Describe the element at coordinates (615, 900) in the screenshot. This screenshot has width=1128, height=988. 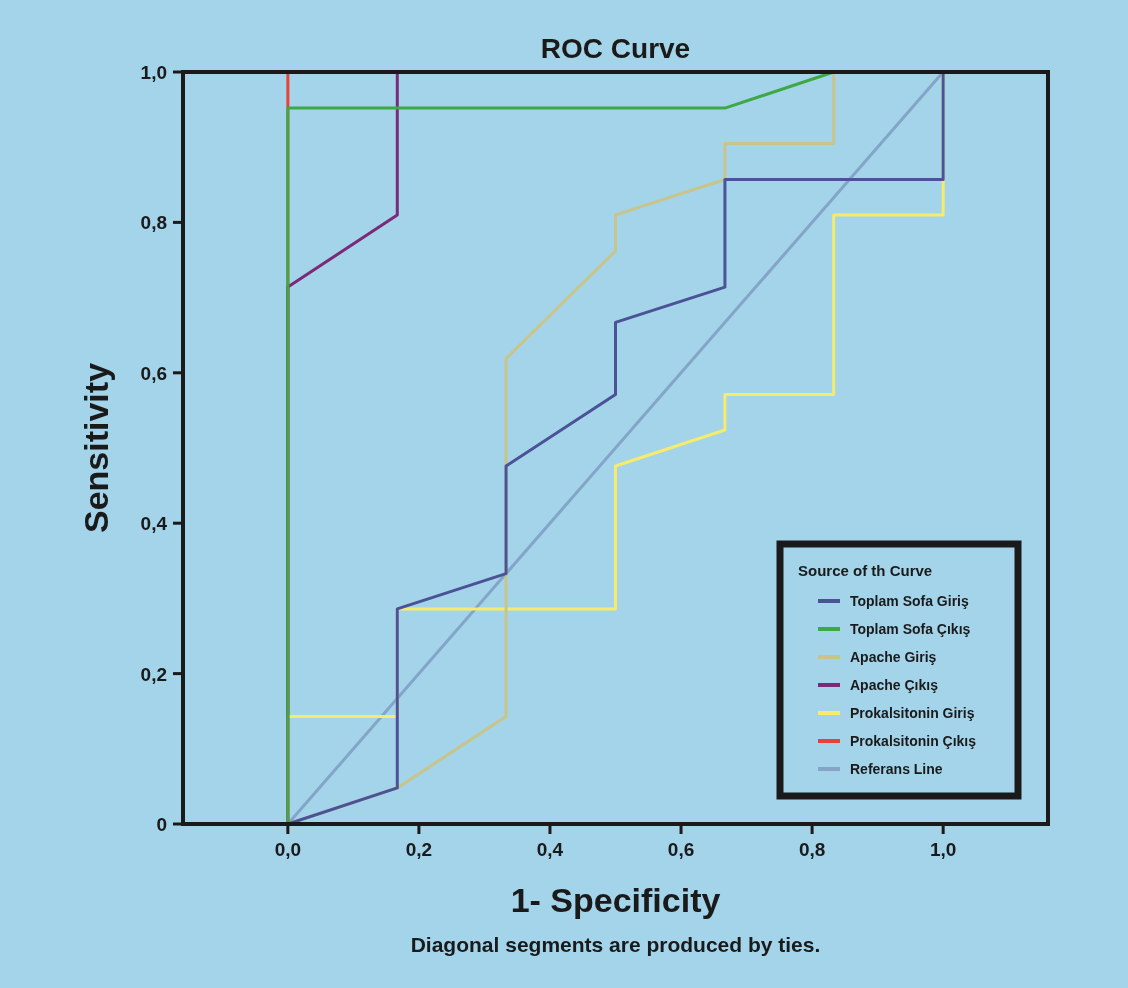
I see `x-axis-title: 1- Specificity` at that location.